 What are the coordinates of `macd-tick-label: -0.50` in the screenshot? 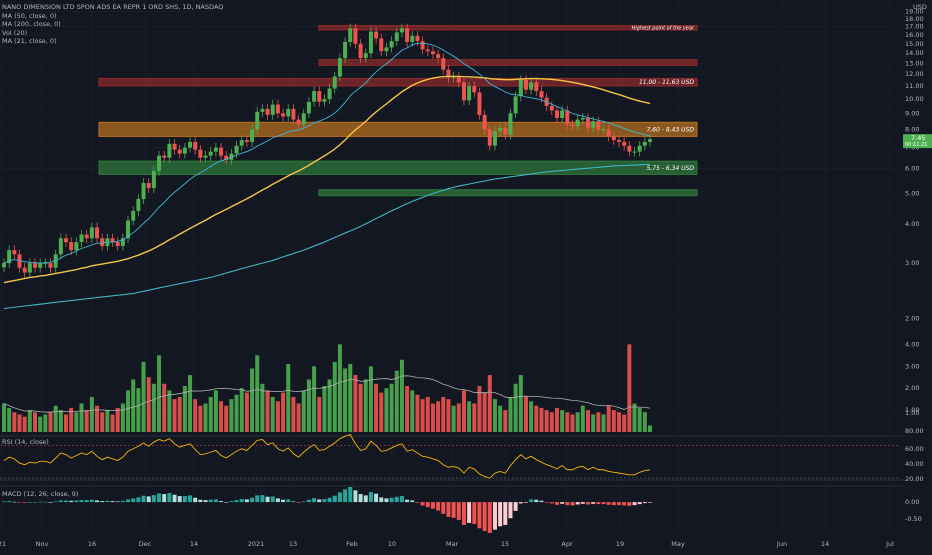 It's located at (913, 519).